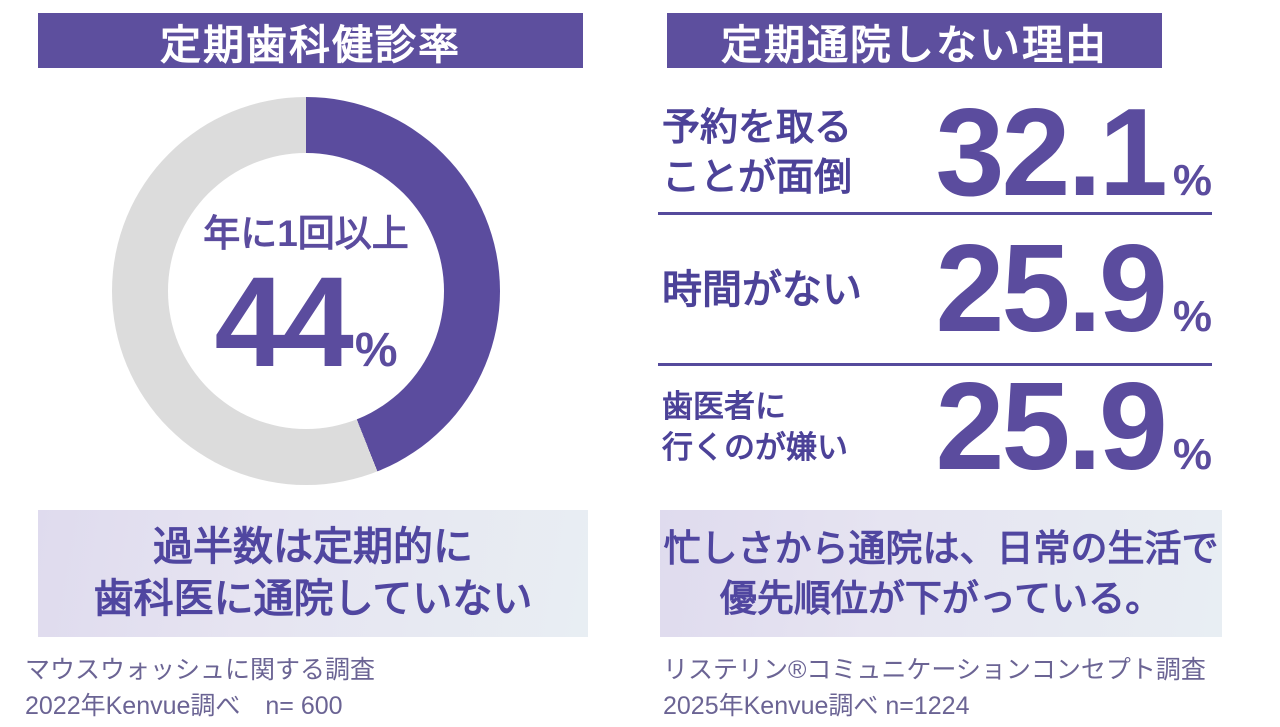 This screenshot has height=727, width=1280. What do you see at coordinates (283, 322) in the screenshot?
I see `donut-value: 44` at bounding box center [283, 322].